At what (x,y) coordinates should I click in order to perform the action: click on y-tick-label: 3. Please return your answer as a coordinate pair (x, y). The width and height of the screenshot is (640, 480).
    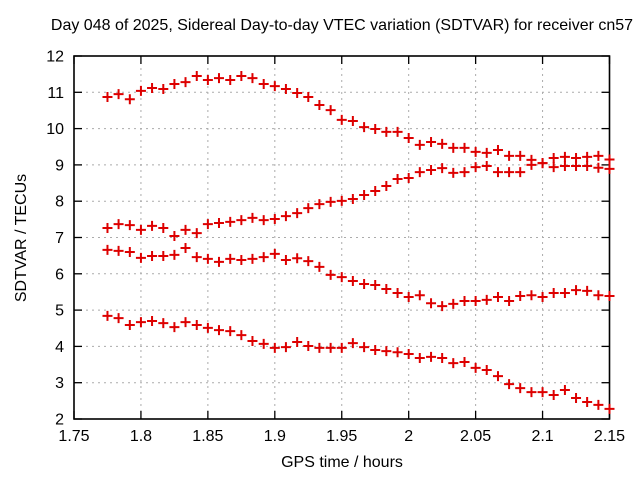
    Looking at the image, I should click on (59, 383).